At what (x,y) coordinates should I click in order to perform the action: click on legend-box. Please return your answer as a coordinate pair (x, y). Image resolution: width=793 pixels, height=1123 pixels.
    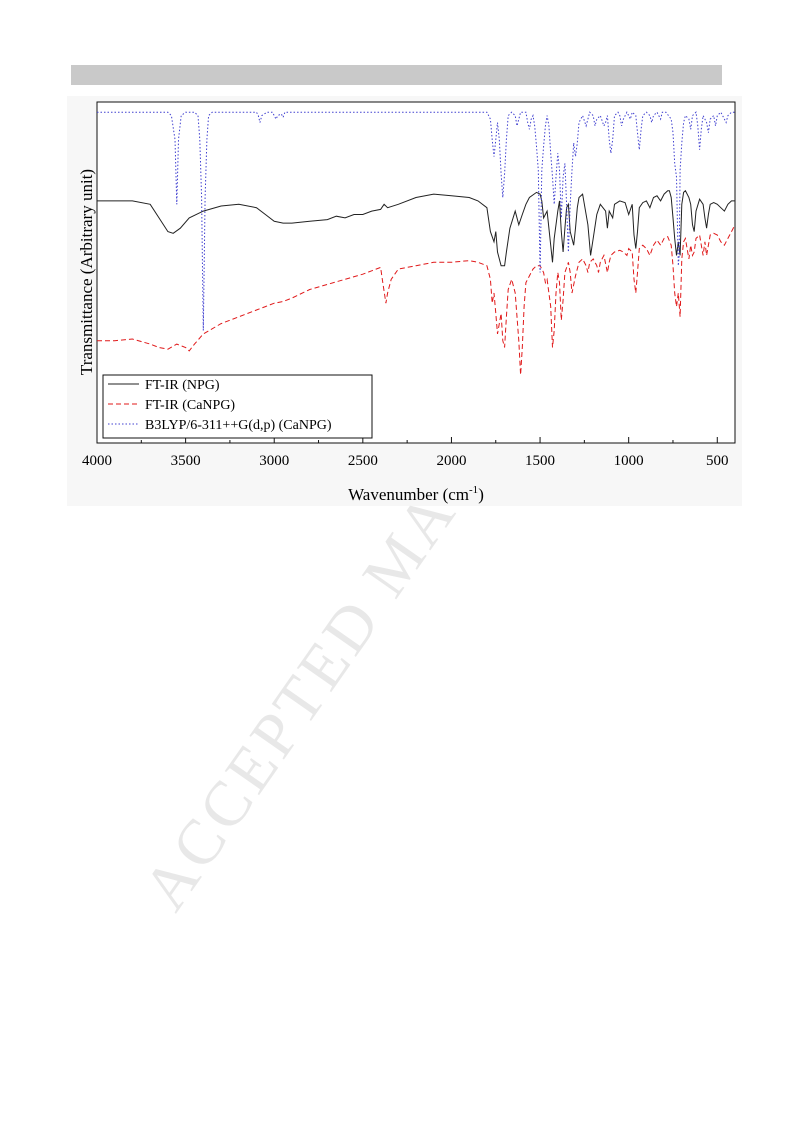
    Looking at the image, I should click on (237, 406).